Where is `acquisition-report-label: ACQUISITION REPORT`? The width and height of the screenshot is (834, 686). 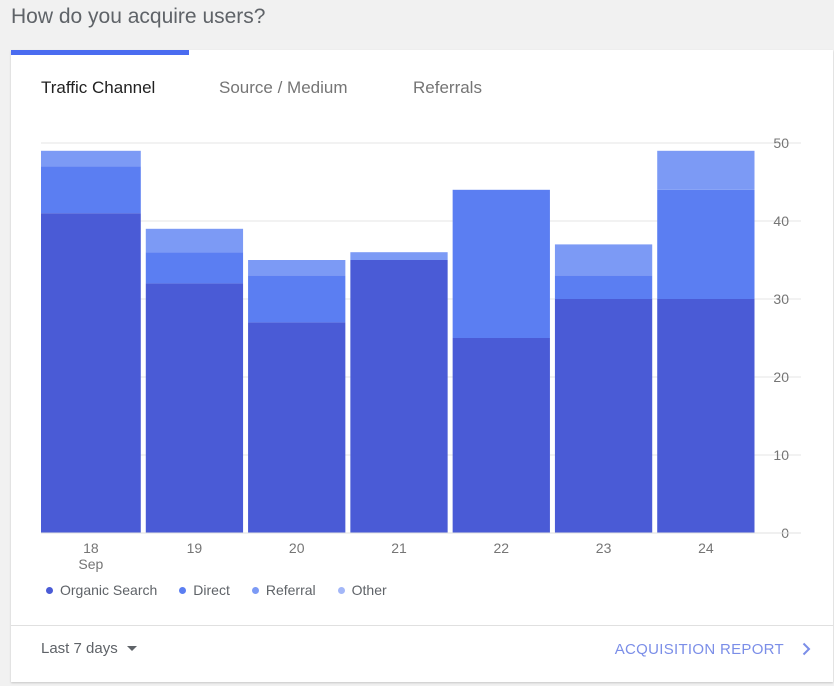
acquisition-report-label: ACQUISITION REPORT is located at coordinates (699, 649).